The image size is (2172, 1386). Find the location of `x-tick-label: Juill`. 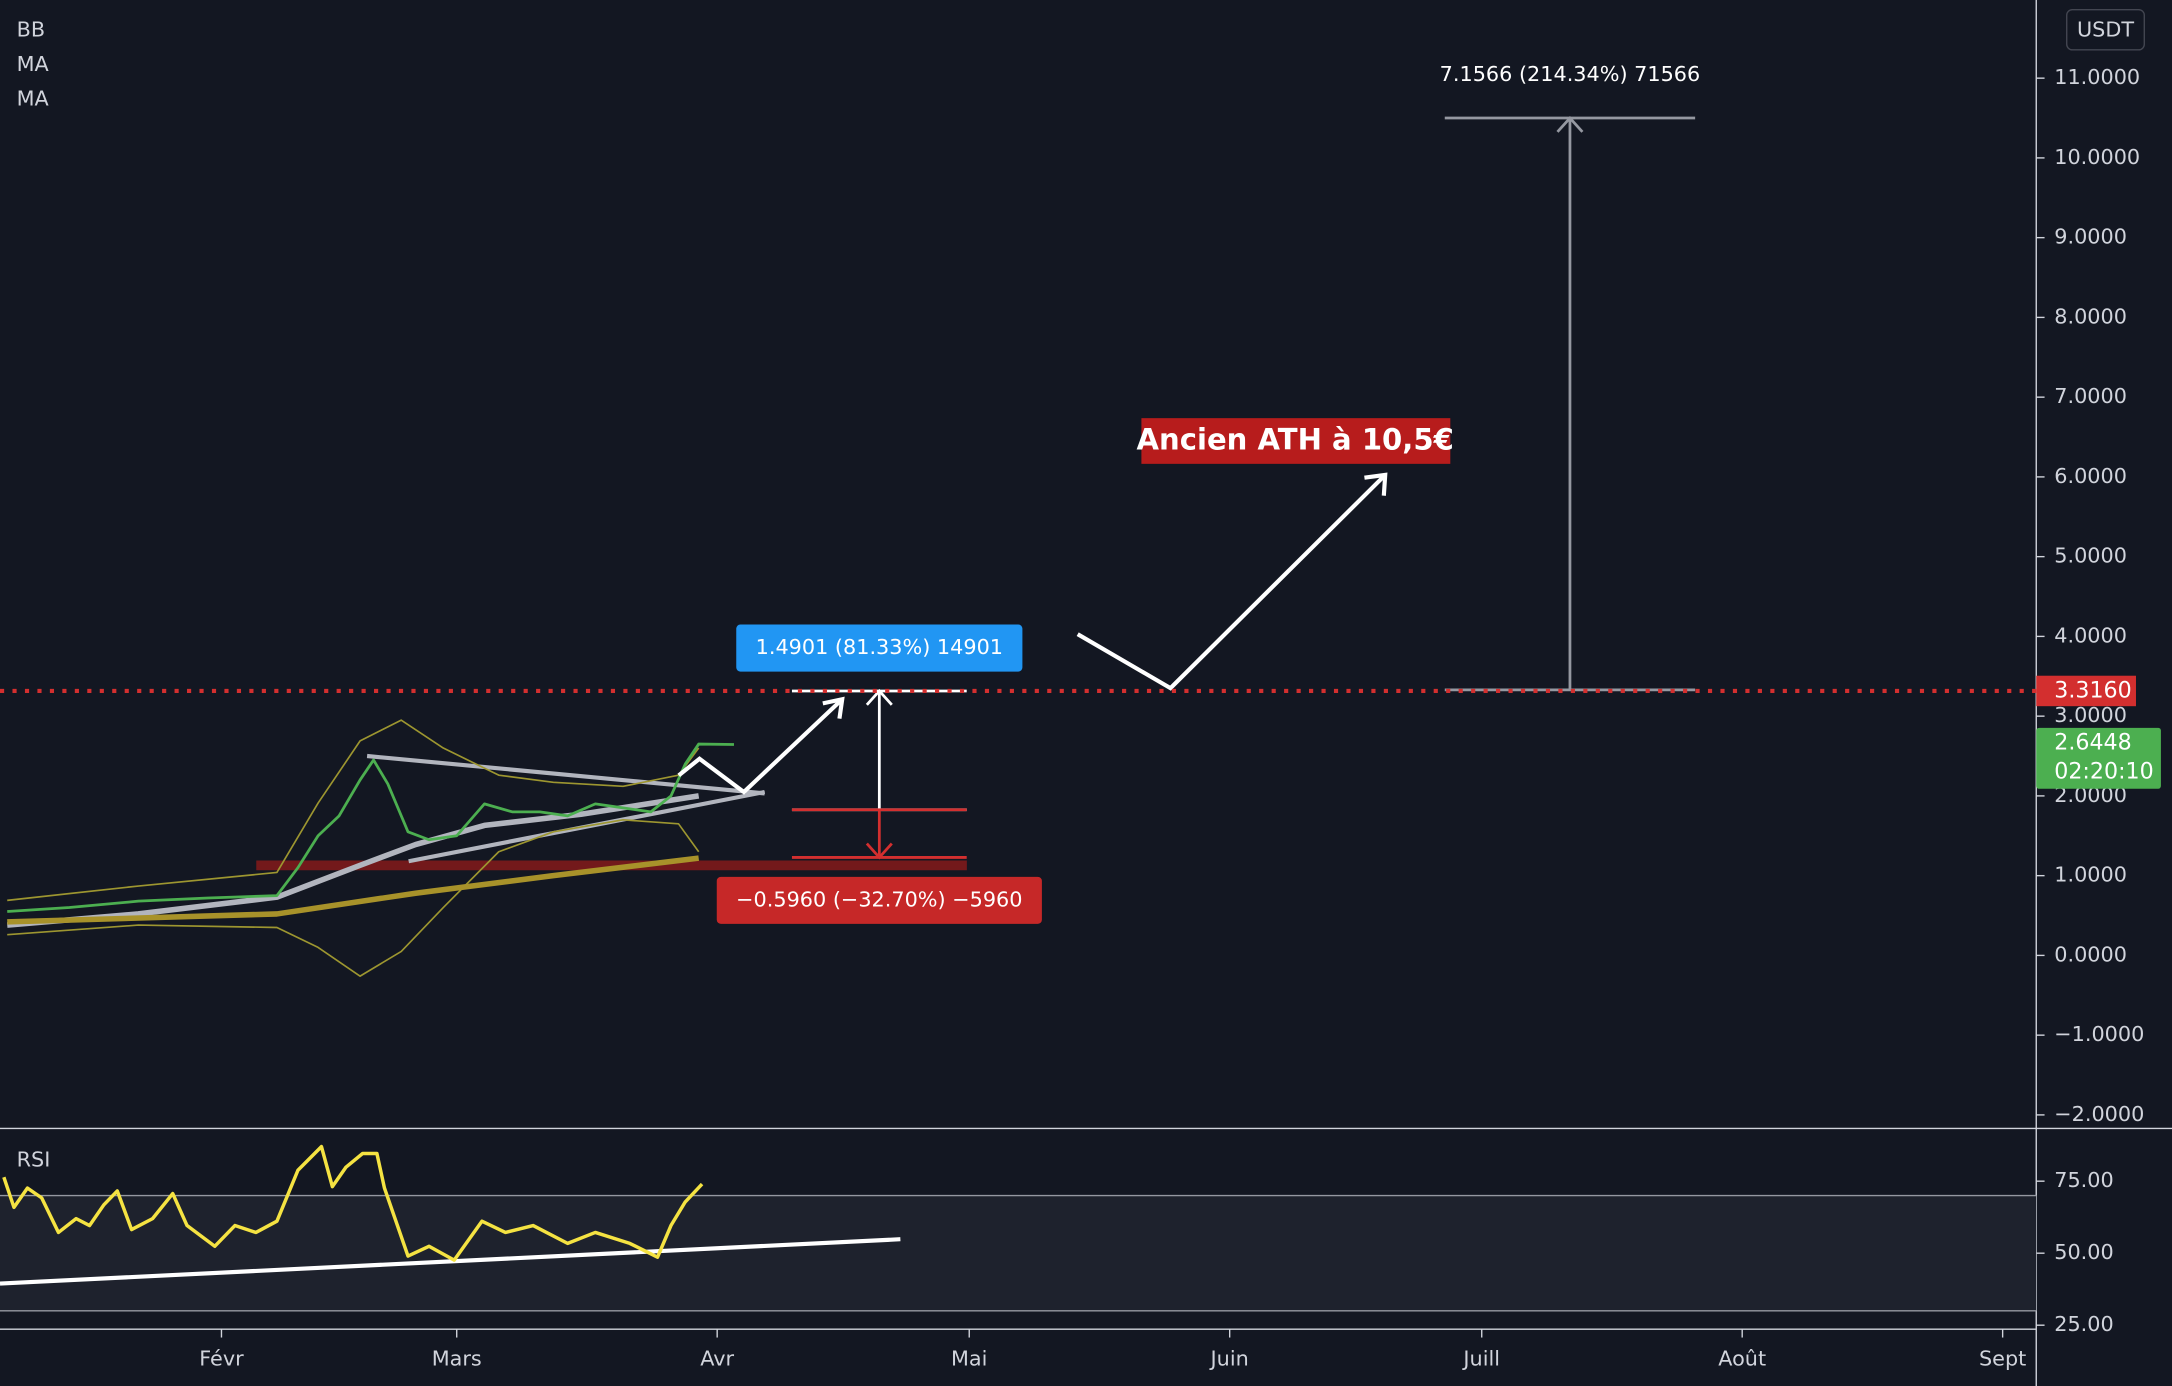

x-tick-label: Juill is located at coordinates (1480, 1359).